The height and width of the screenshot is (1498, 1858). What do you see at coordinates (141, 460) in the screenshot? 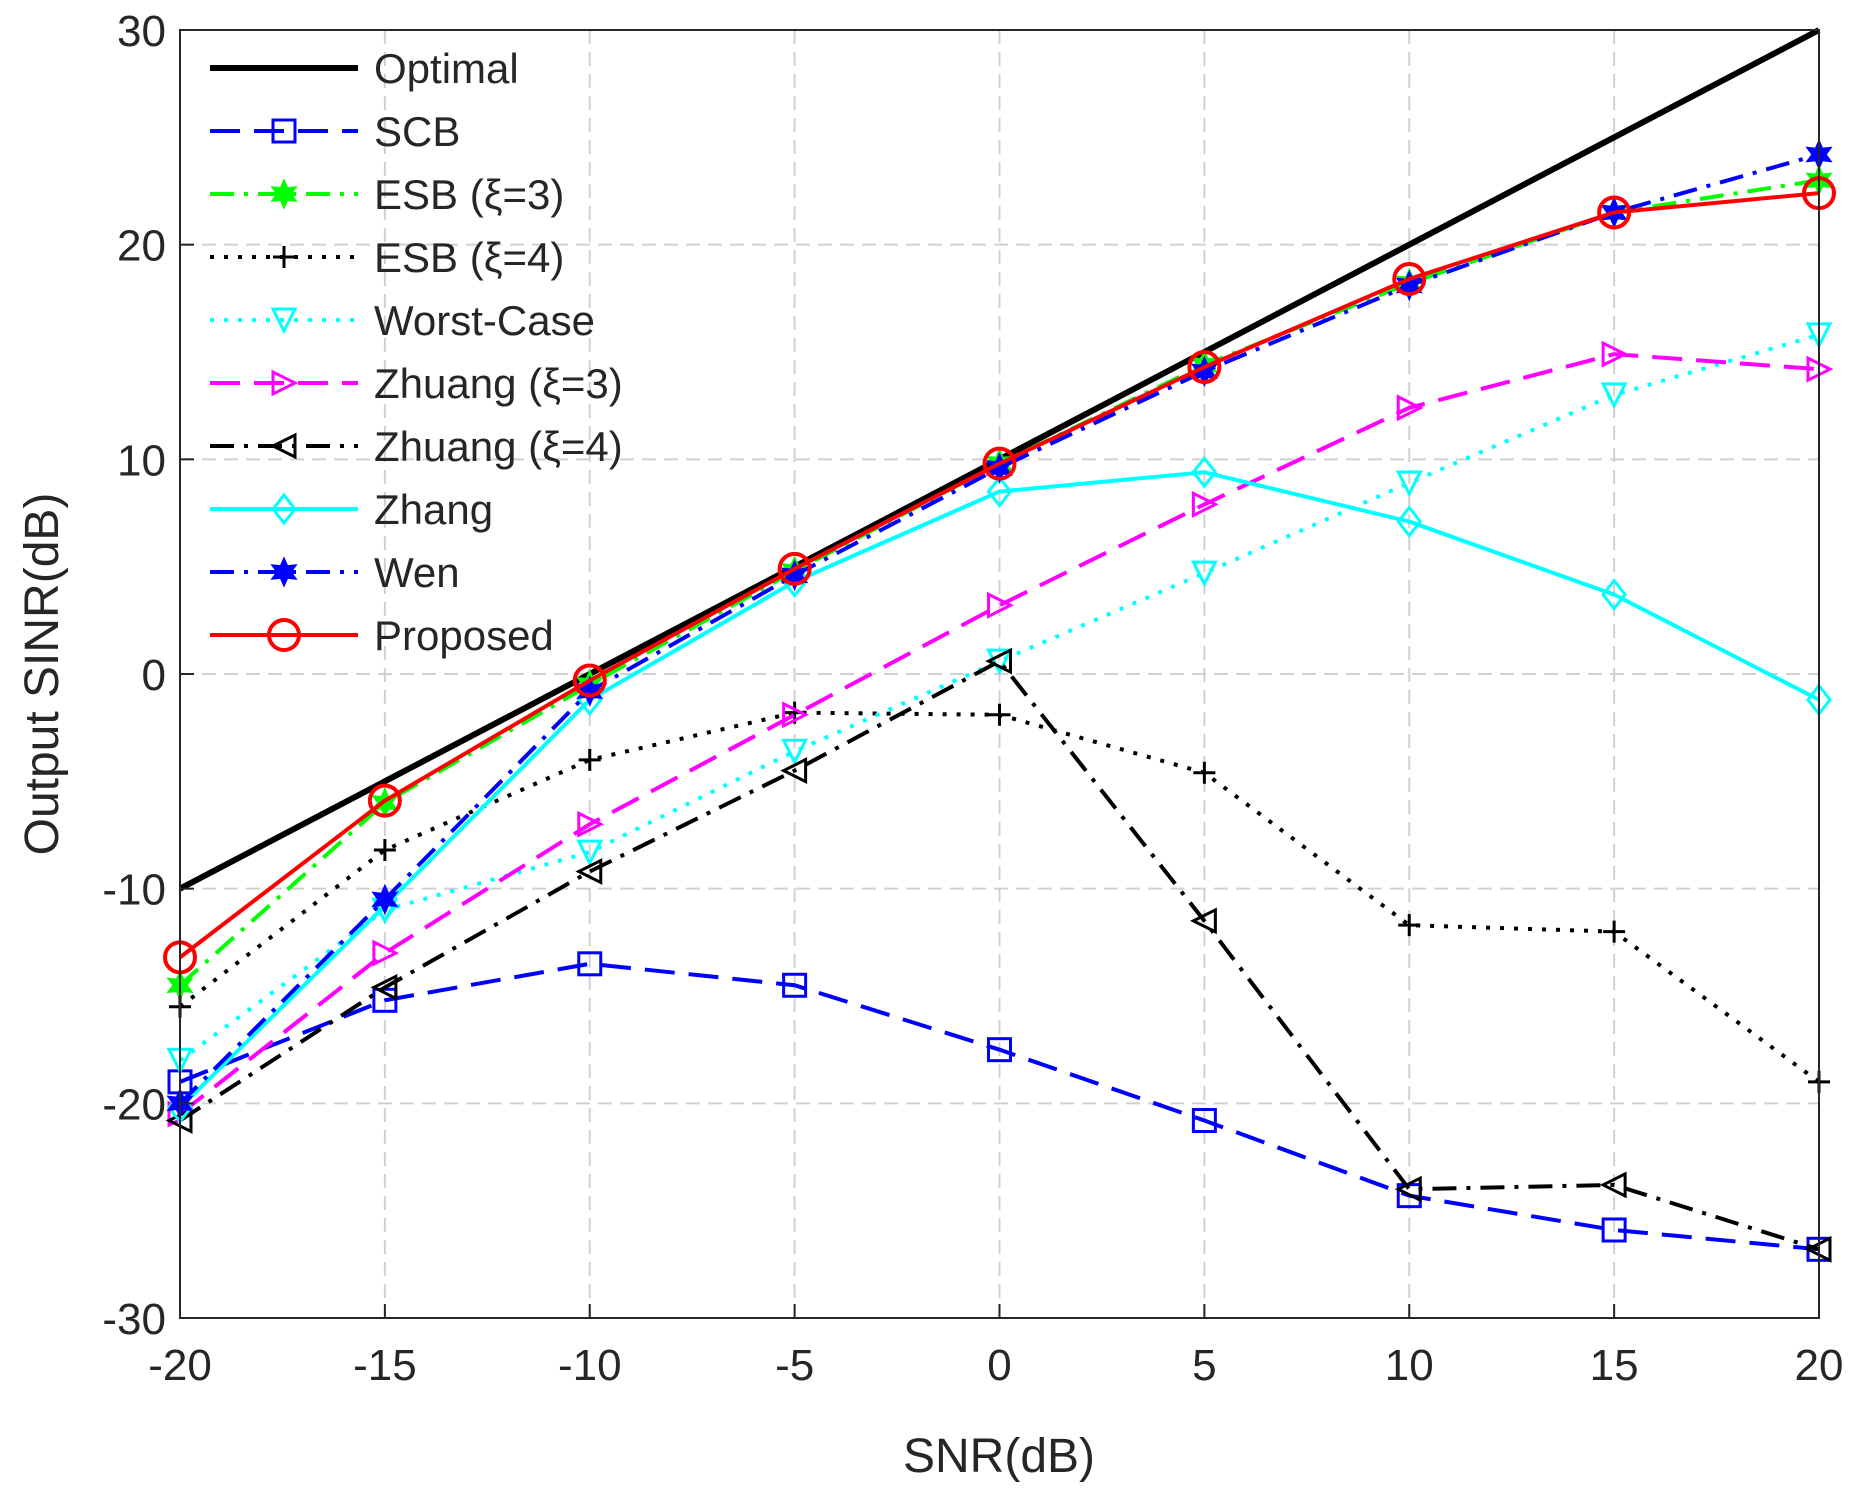
I see `y-tick-label: 10` at bounding box center [141, 460].